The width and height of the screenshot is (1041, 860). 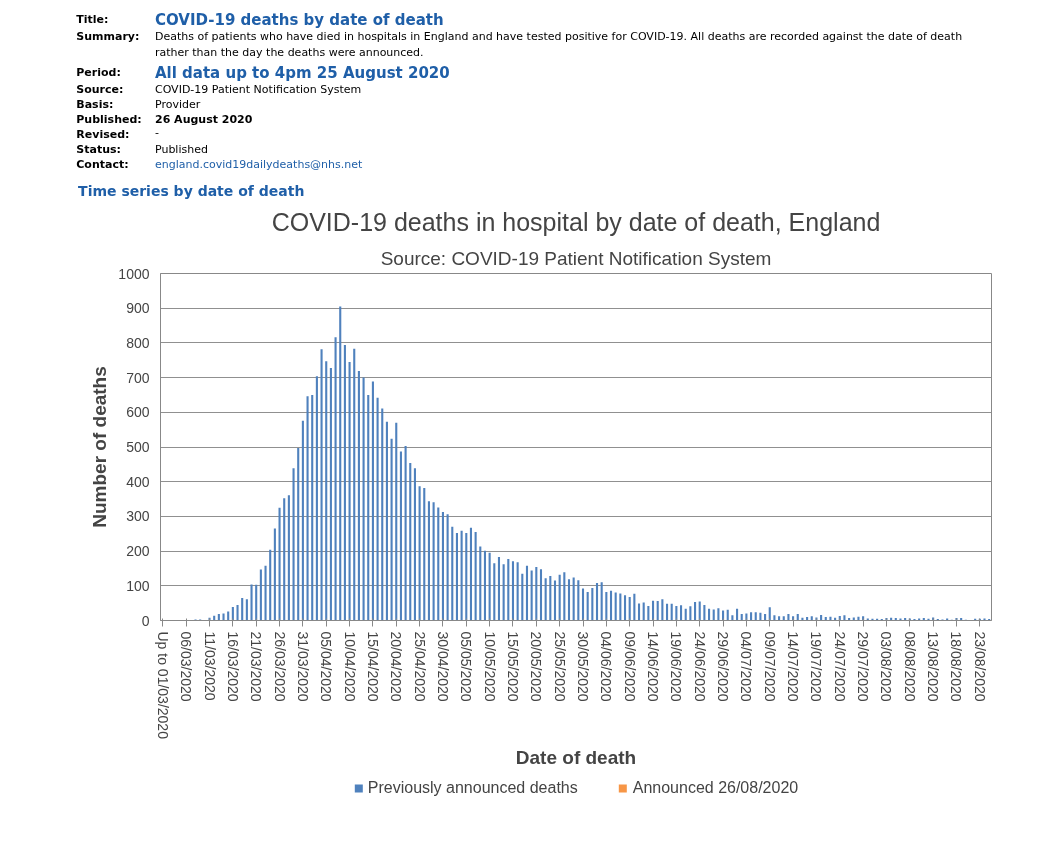 I want to click on chart-subtitle: Source: COVID-19 Patient Notification System, so click(x=576, y=258).